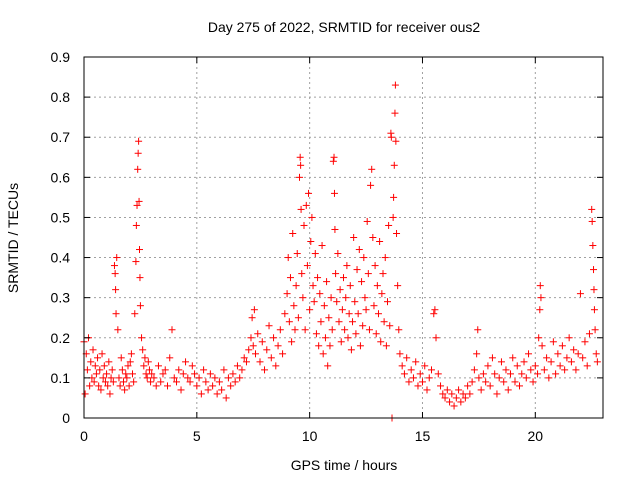  I want to click on y-tick-label: 0.4, so click(61, 258).